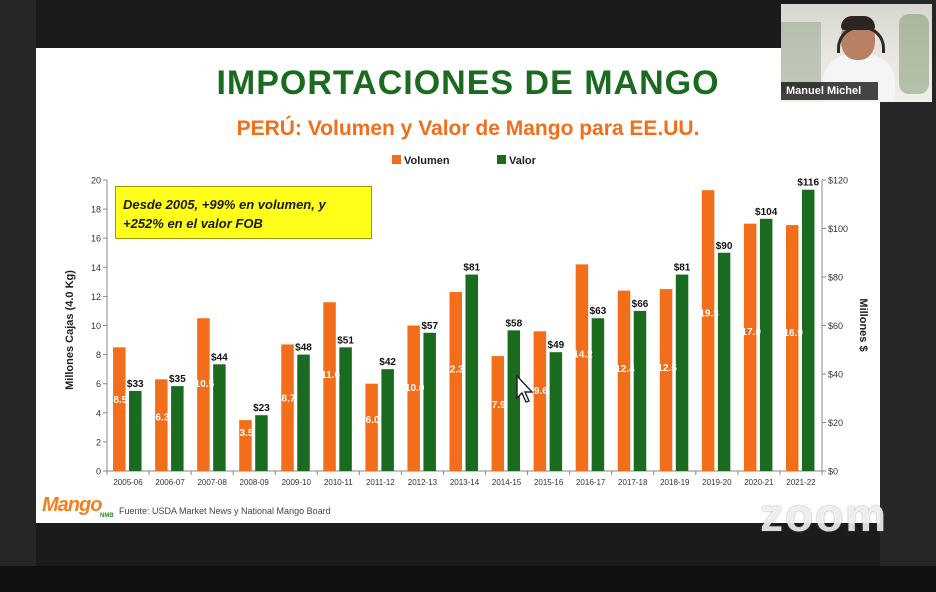  I want to click on volumen-data-label: 6.3, so click(162, 418).